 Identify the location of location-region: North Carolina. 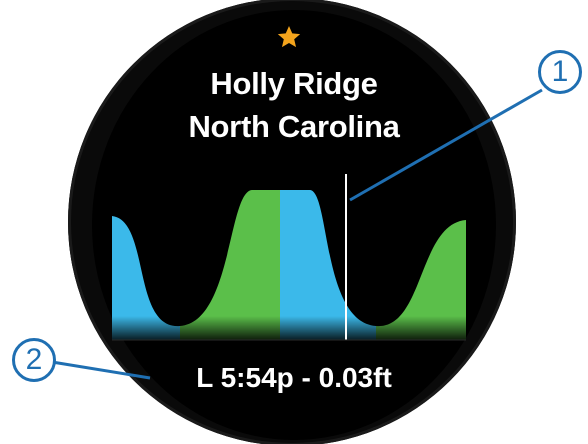
(294, 126).